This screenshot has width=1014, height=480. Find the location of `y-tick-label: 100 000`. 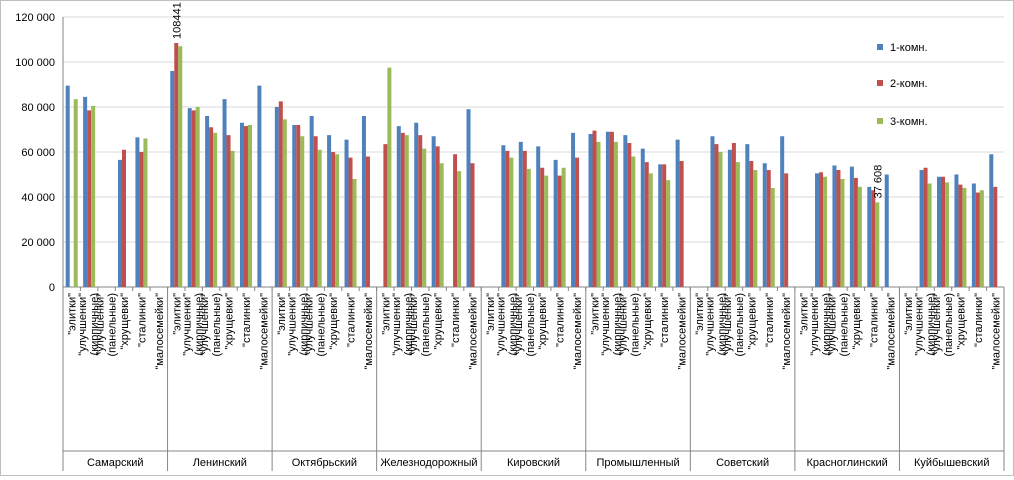

y-tick-label: 100 000 is located at coordinates (35, 63).